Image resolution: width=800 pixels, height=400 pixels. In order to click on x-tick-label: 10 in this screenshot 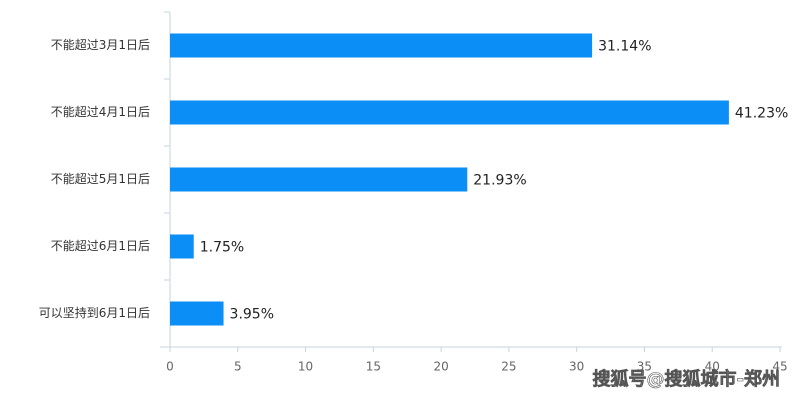, I will do `click(305, 367)`.